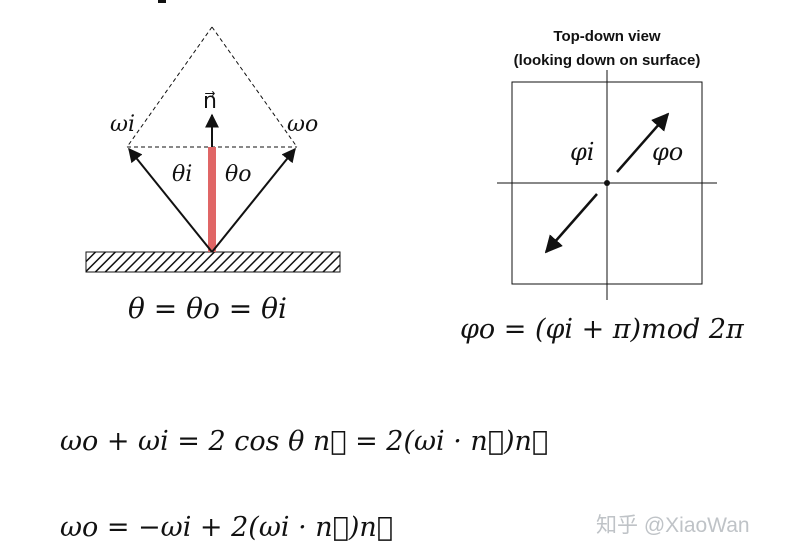  What do you see at coordinates (571, 223) in the screenshot?
I see `phi-i-arrow` at bounding box center [571, 223].